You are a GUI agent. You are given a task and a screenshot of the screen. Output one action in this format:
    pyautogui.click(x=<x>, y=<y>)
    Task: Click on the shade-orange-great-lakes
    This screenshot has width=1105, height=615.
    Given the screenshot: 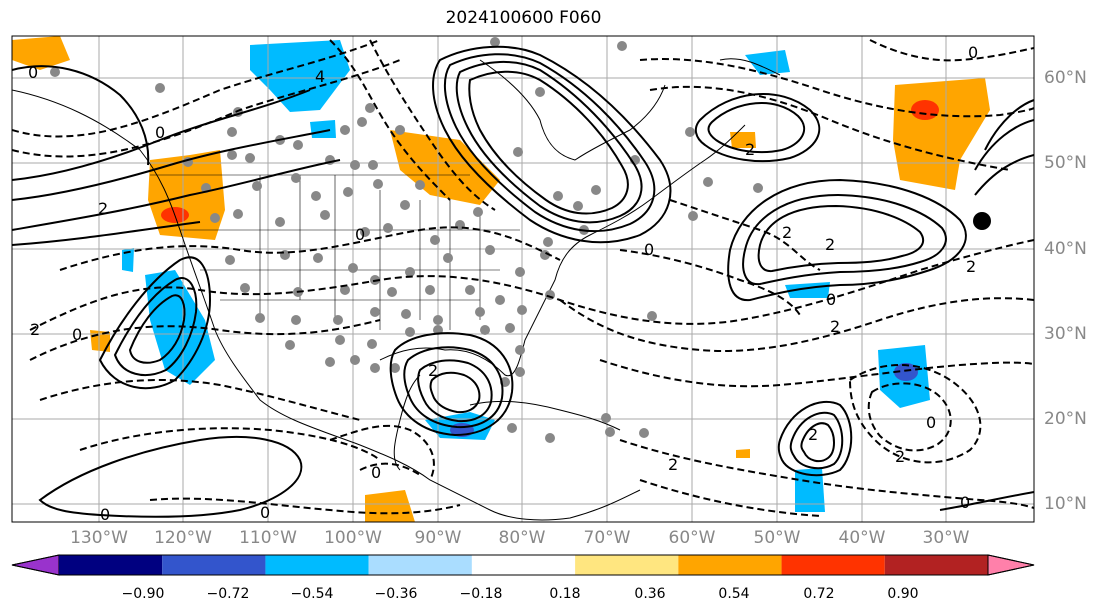 What is the action you would take?
    pyautogui.click(x=445, y=167)
    